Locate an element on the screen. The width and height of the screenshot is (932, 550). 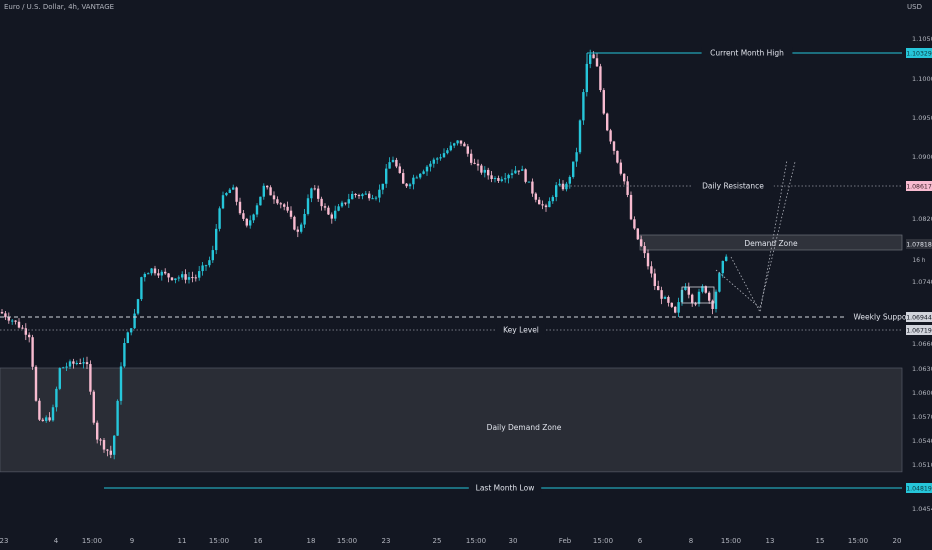
daily-resistance-label-bg is located at coordinates (733, 185).